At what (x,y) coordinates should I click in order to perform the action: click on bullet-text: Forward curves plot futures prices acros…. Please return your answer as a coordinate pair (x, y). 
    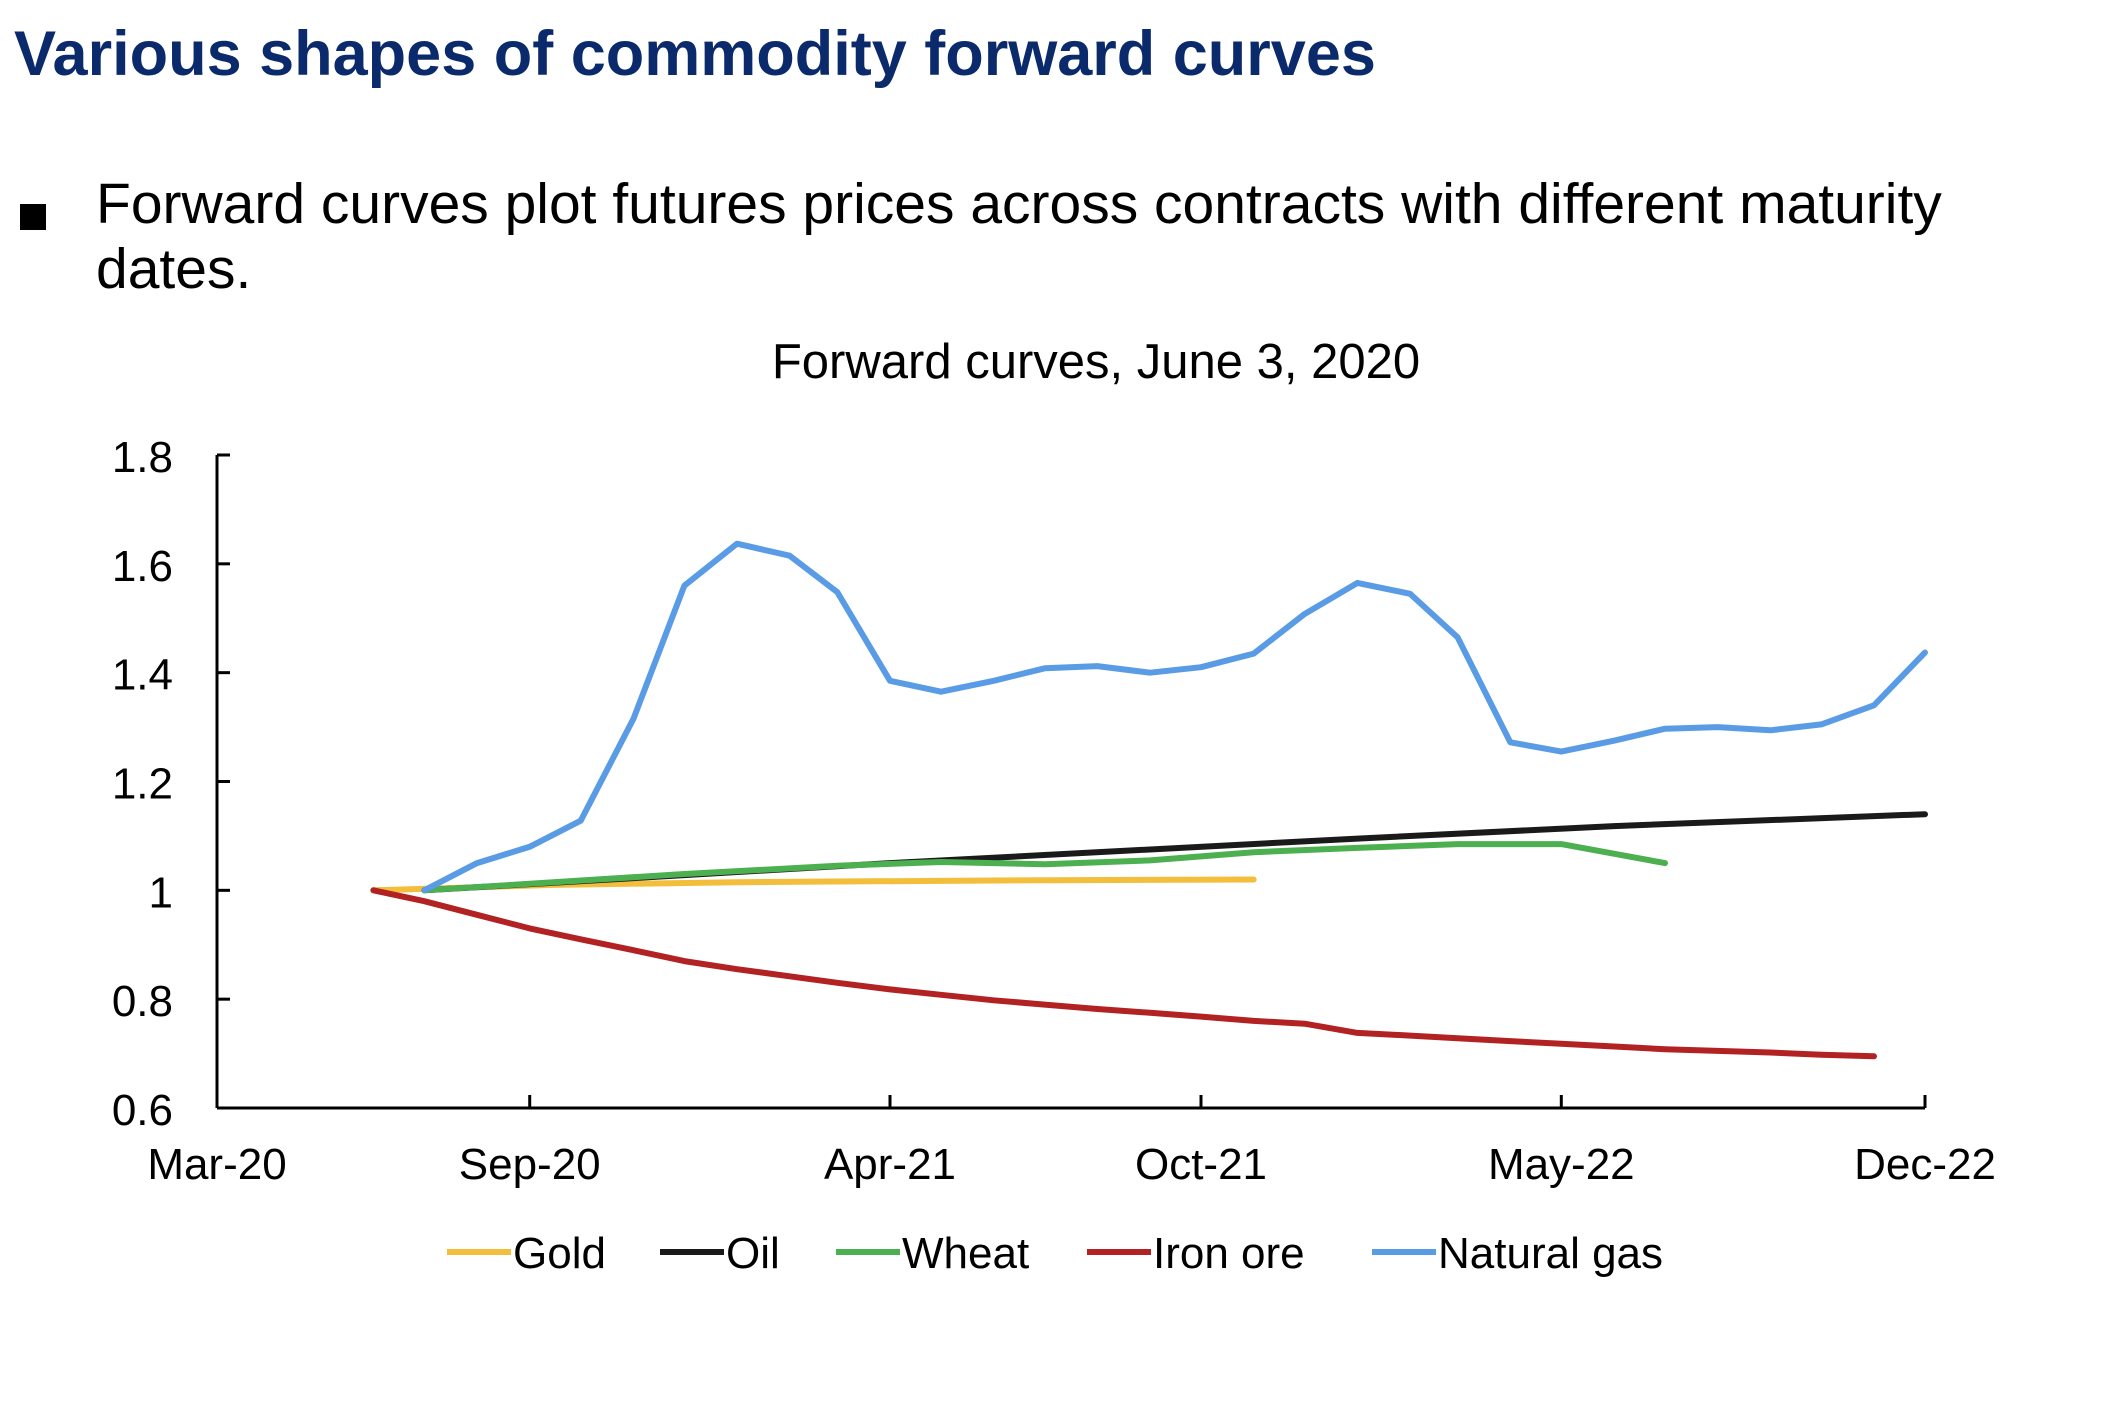
    Looking at the image, I should click on (1019, 236).